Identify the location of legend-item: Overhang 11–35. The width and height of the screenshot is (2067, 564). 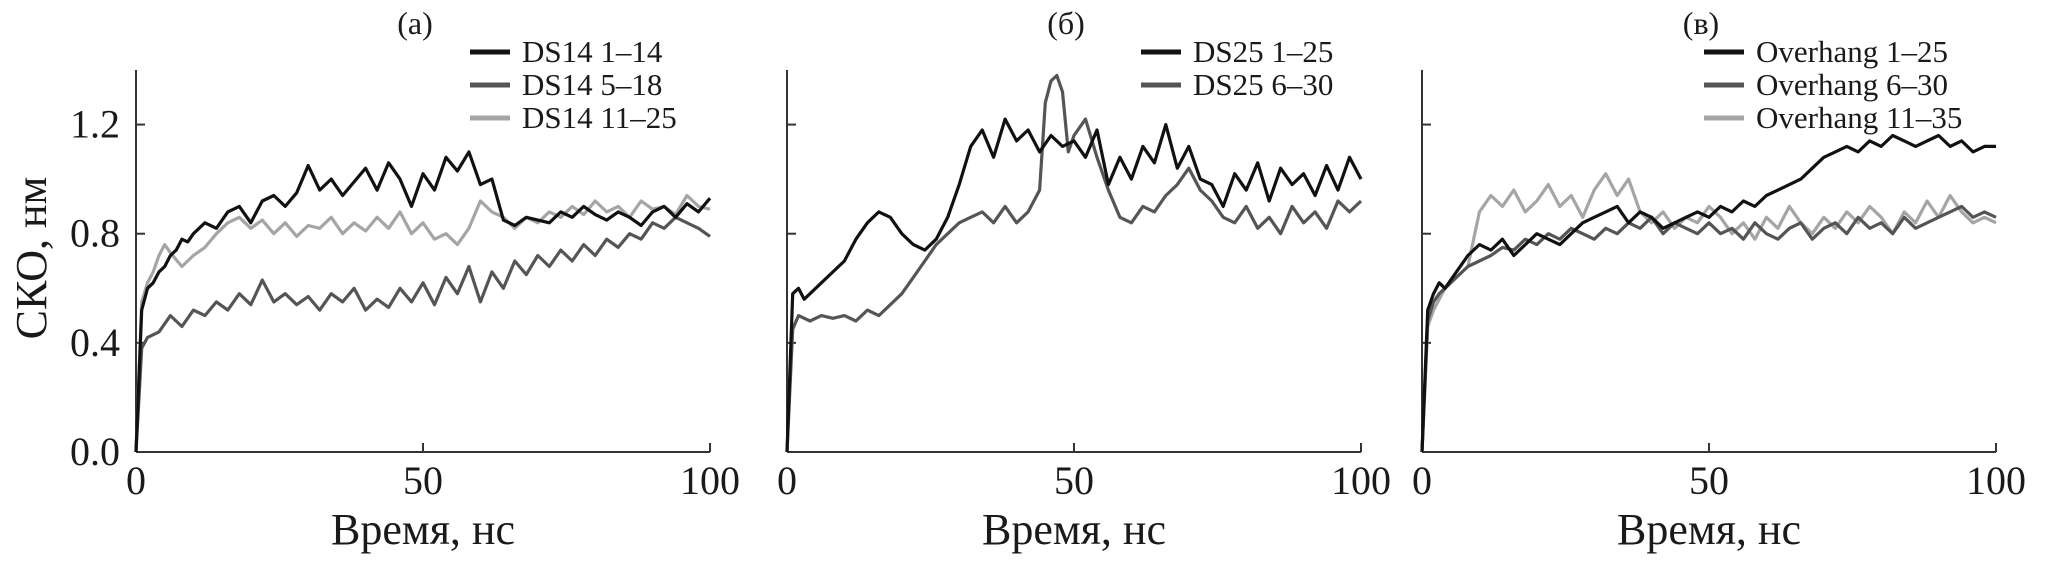
(1833, 117).